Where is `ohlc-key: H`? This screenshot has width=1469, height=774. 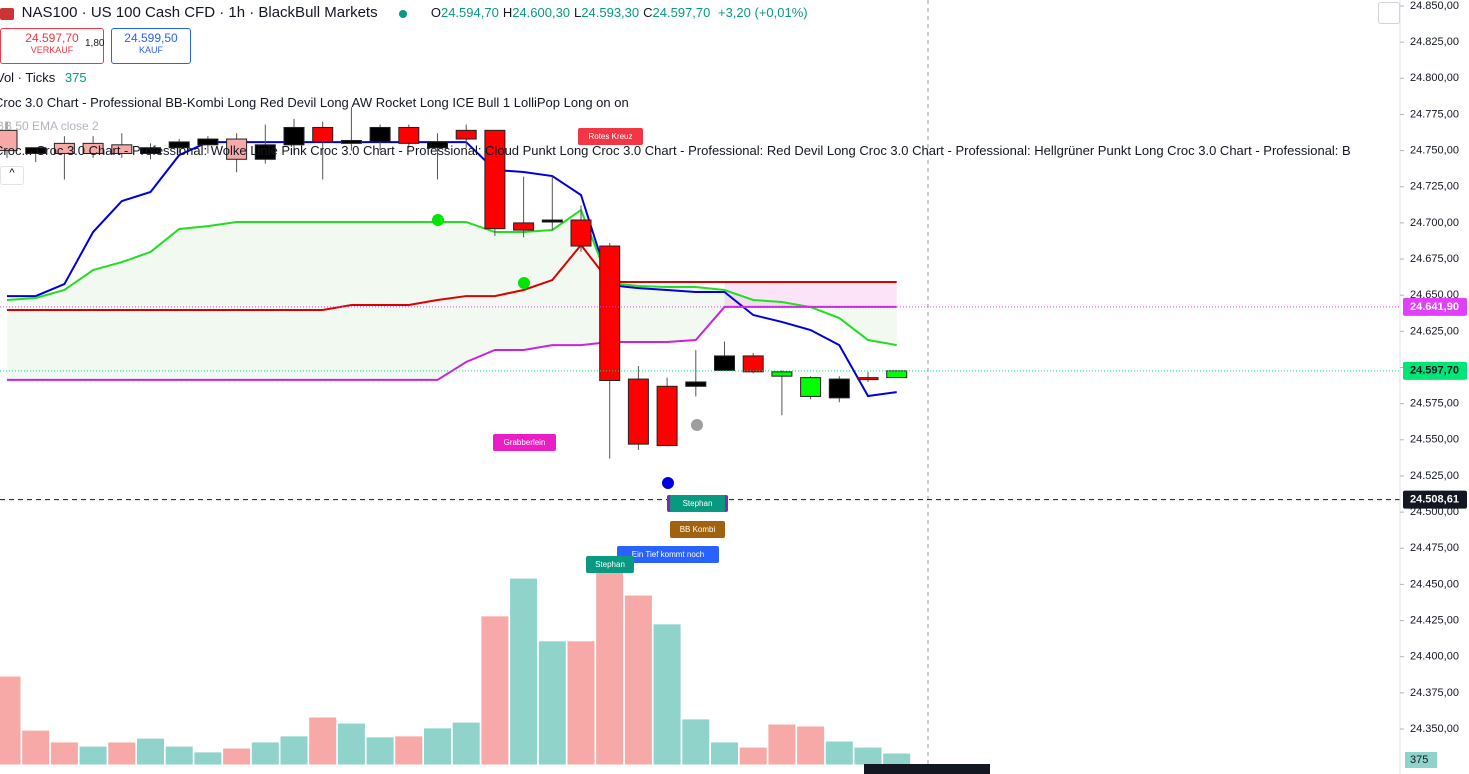
ohlc-key: H is located at coordinates (507, 12).